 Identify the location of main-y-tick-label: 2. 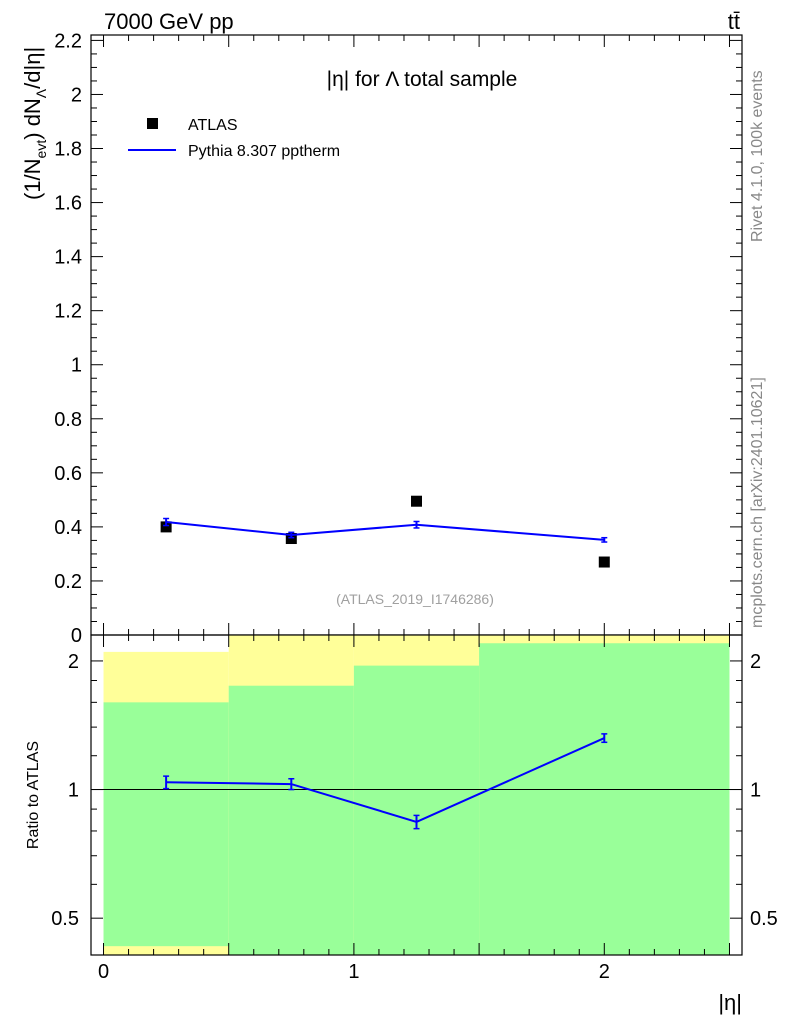
(76, 95).